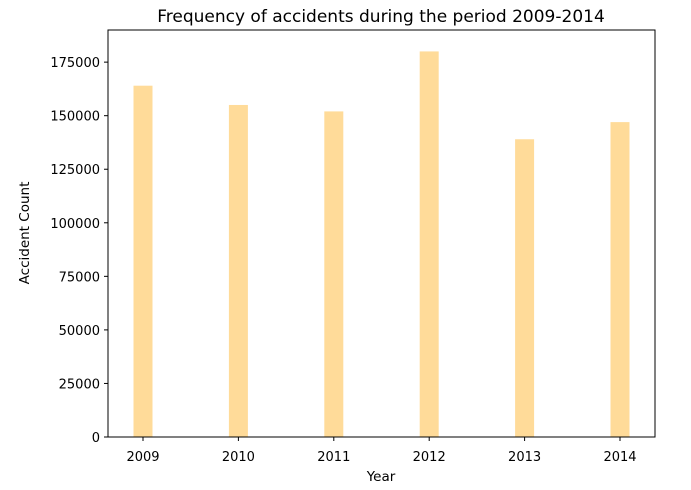  Describe the element at coordinates (619, 457) in the screenshot. I see `x-tick-label-2014: 2014` at that location.